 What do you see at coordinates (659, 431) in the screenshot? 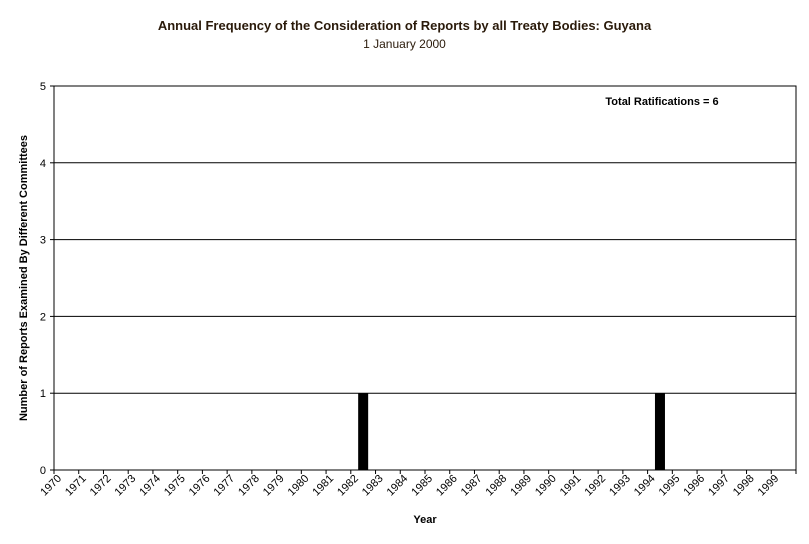
I see `bar-1994` at bounding box center [659, 431].